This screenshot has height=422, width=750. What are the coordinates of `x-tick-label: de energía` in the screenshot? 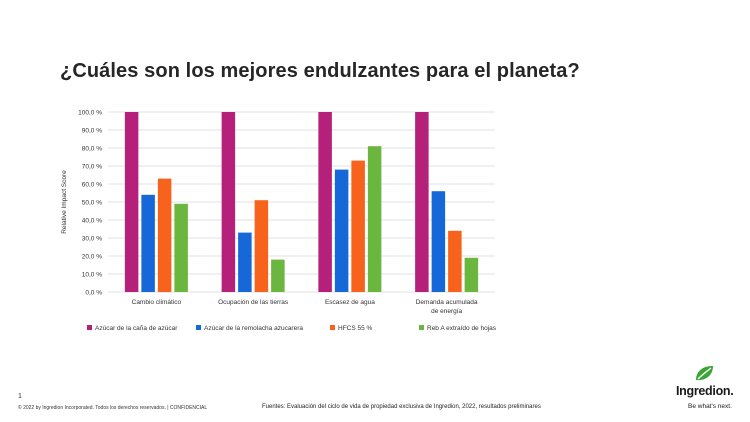 It's located at (446, 311).